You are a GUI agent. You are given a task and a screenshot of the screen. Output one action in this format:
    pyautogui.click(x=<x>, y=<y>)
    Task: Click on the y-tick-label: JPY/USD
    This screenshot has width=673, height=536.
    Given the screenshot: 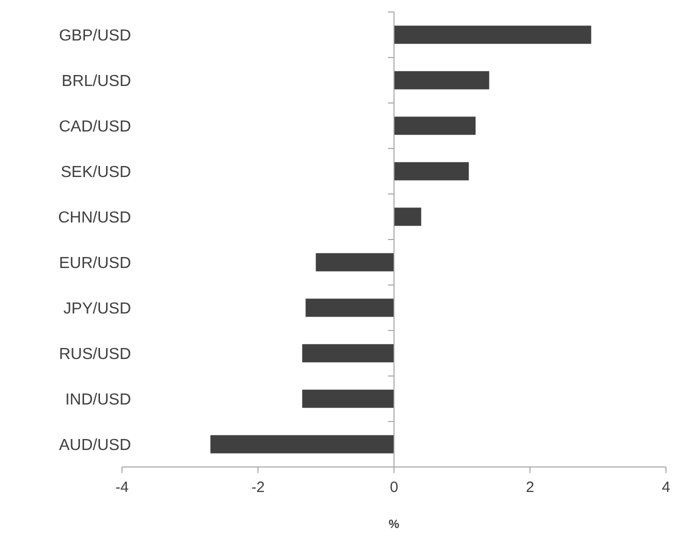 What is the action you would take?
    pyautogui.click(x=97, y=309)
    